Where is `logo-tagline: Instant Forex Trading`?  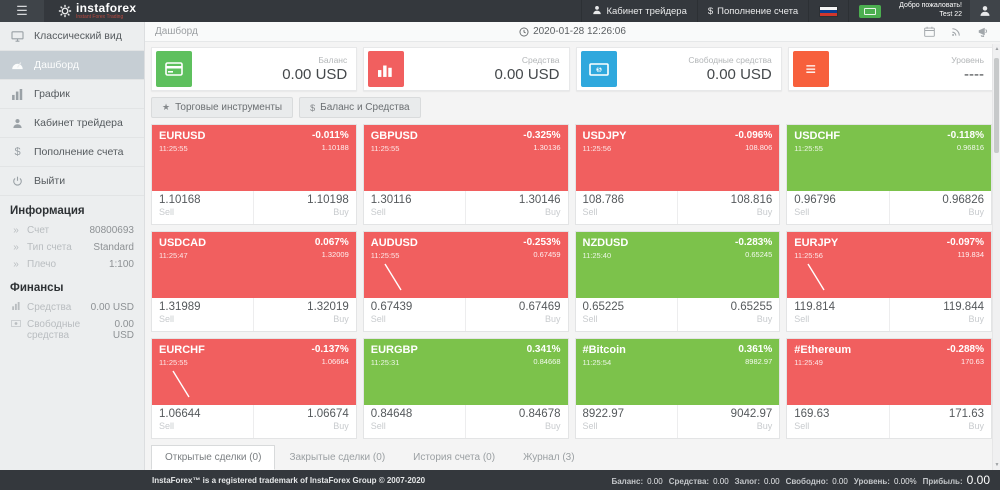 logo-tagline: Instant Forex Trading is located at coordinates (100, 17).